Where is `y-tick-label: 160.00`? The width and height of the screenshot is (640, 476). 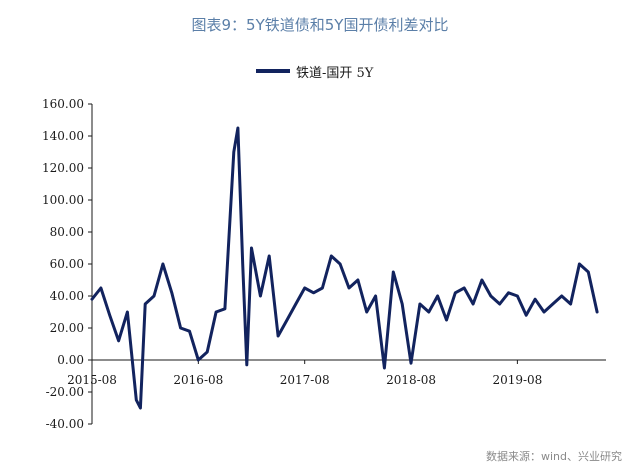
y-tick-label: 160.00 is located at coordinates (63, 104).